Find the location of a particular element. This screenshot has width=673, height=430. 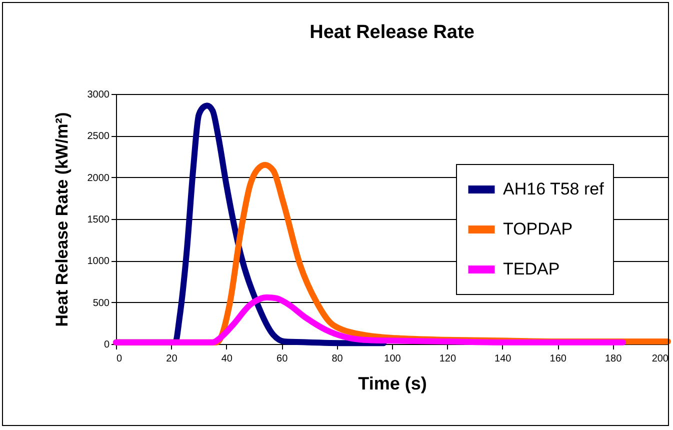

x-tick-label: 140 is located at coordinates (503, 359).